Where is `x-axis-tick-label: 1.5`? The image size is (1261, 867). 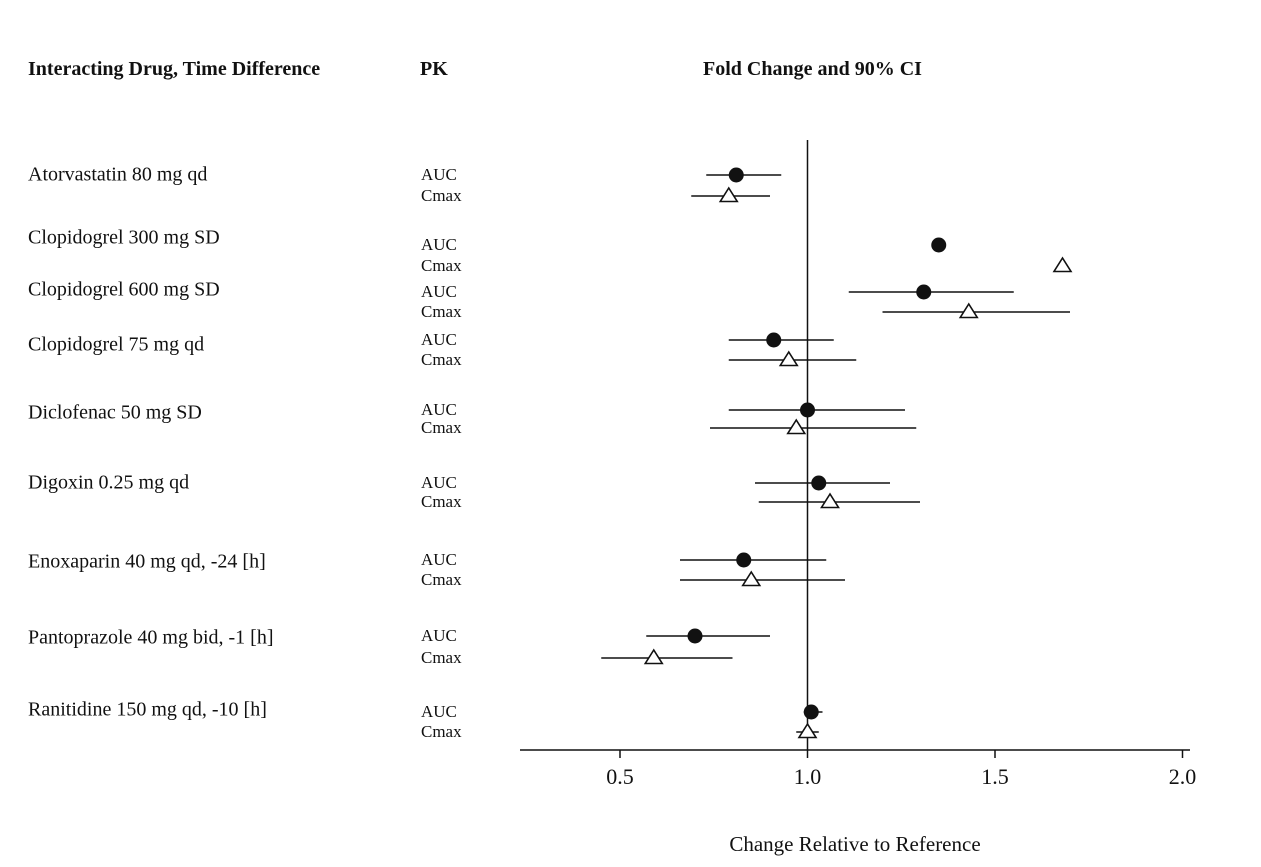 x-axis-tick-label: 1.5 is located at coordinates (995, 776).